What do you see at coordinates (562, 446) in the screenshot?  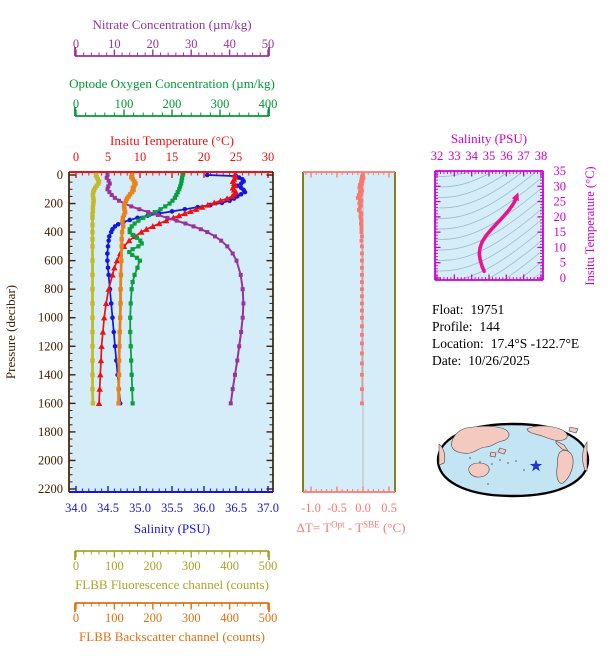 I see `map-land-central-america` at bounding box center [562, 446].